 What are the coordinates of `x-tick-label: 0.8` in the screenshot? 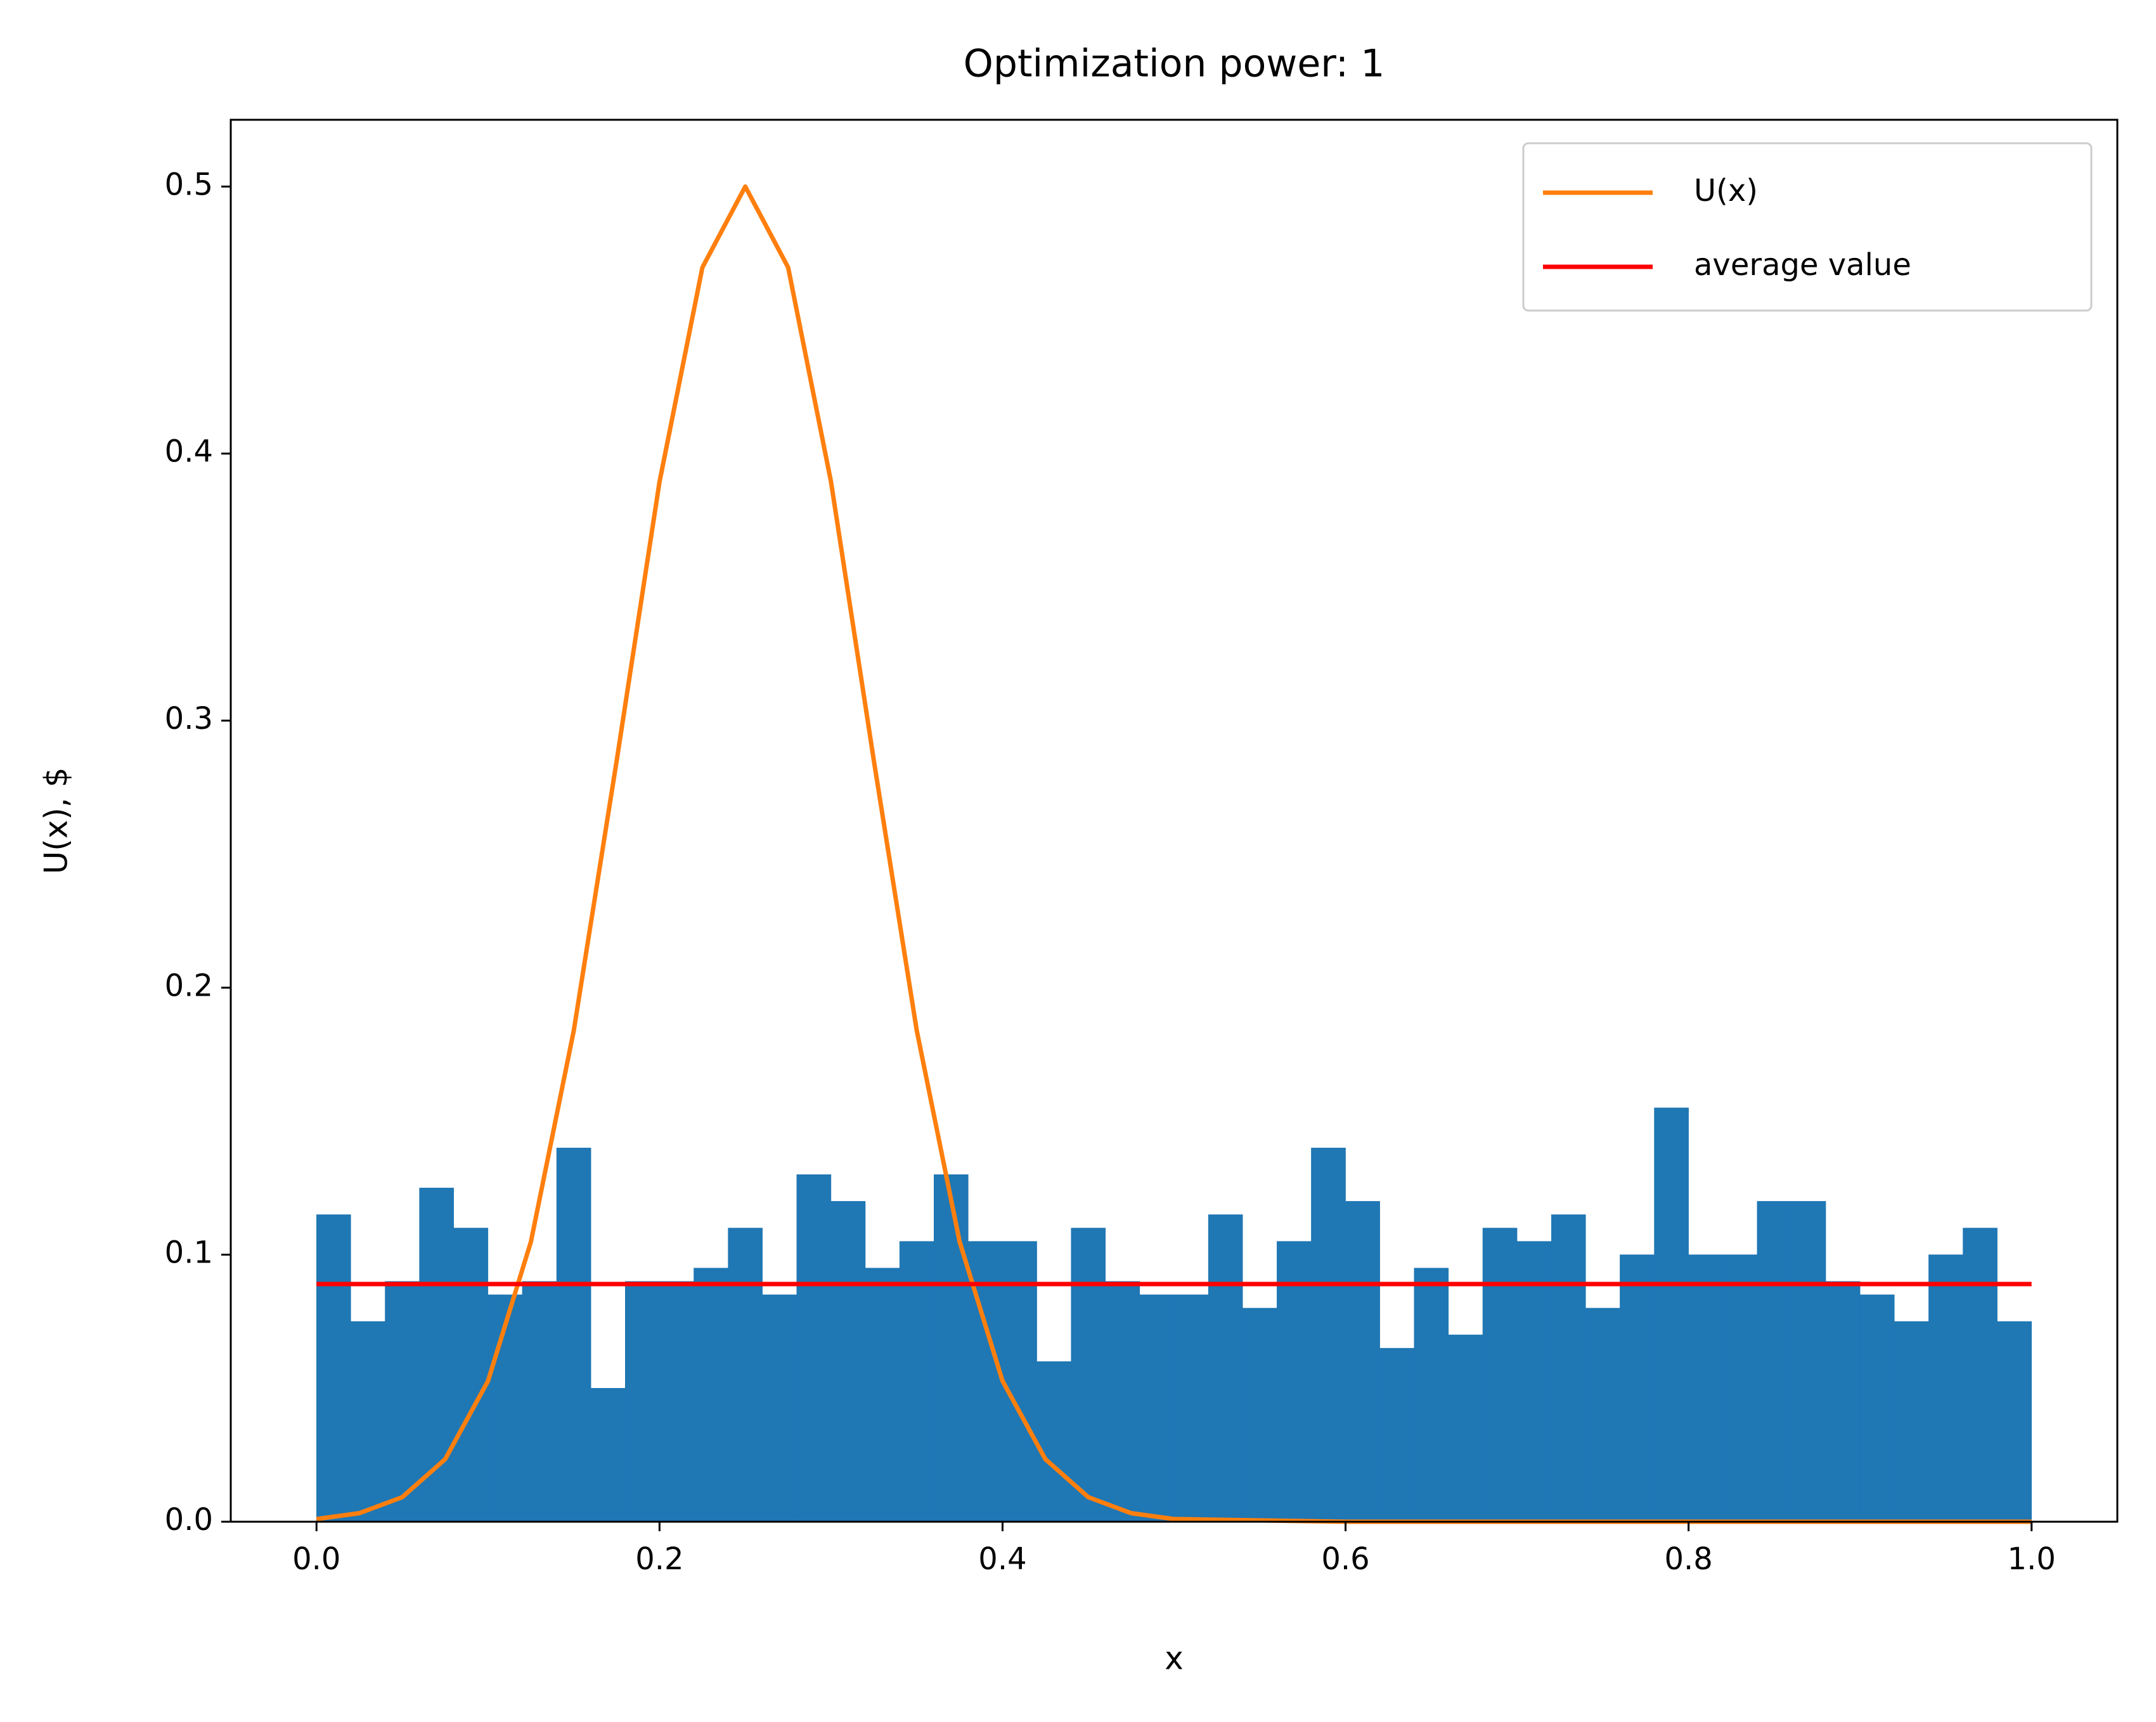 It's located at (1688, 1559).